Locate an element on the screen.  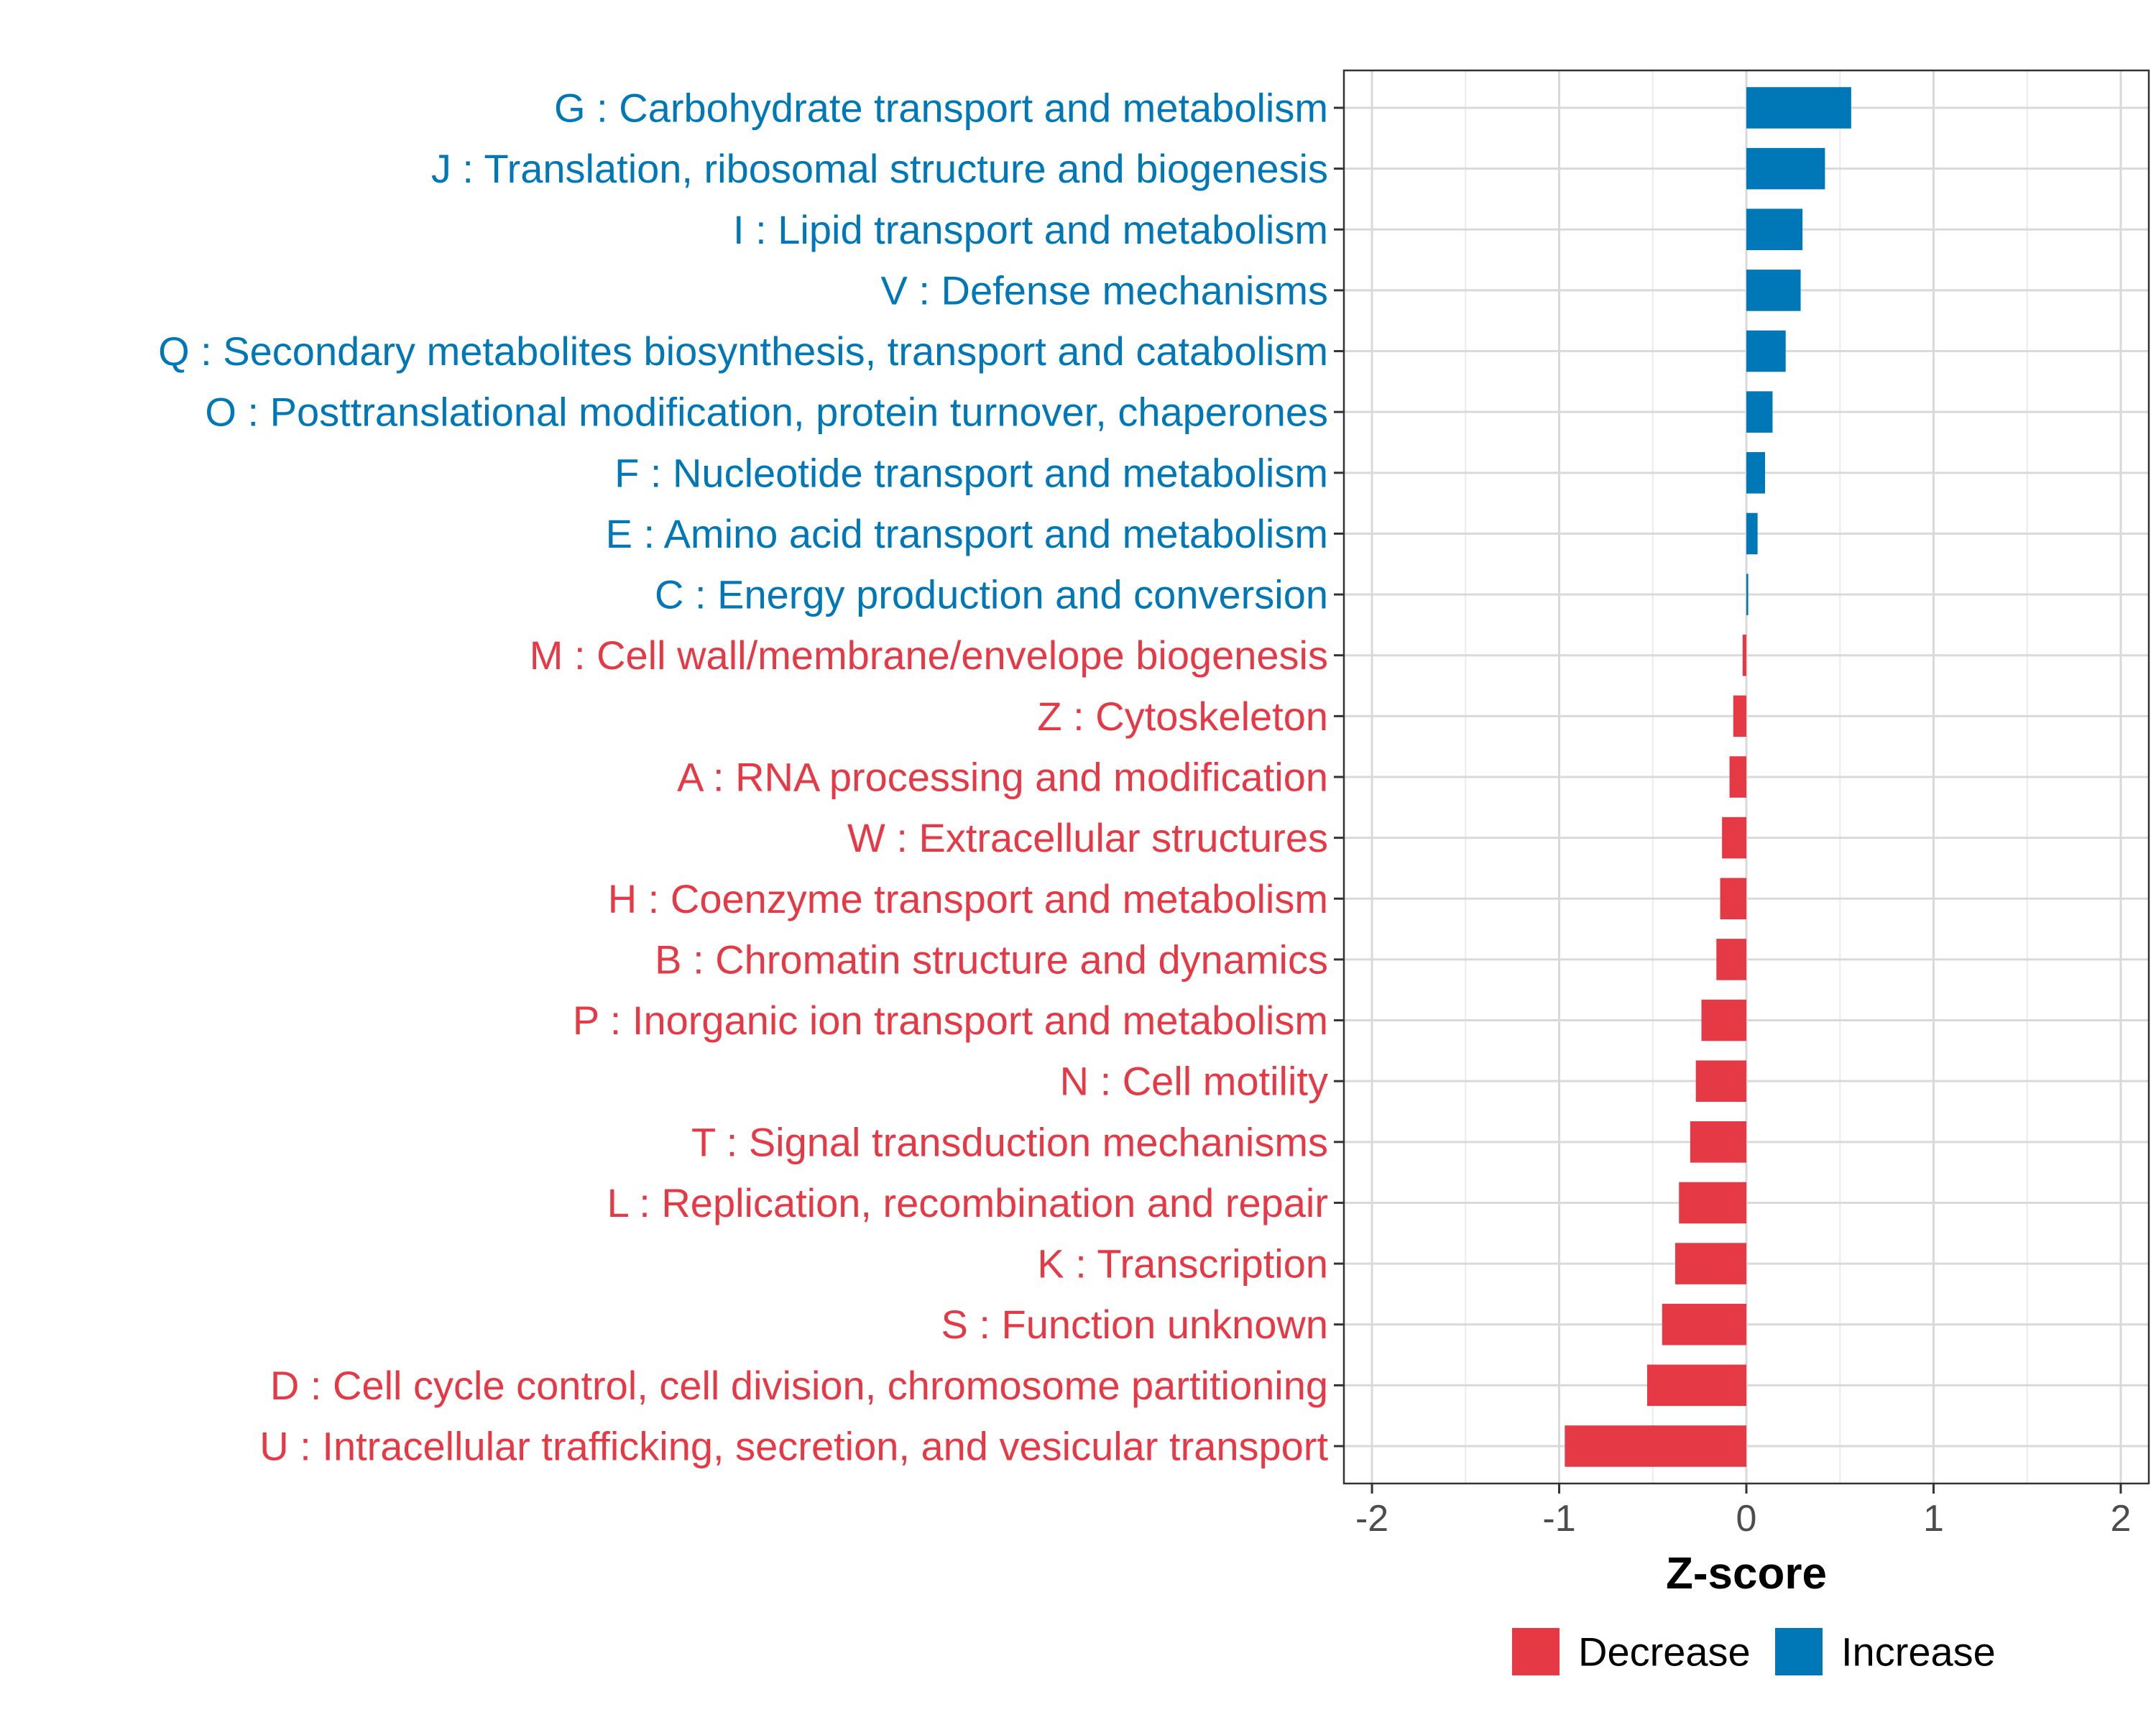
legend-swatch-decrease is located at coordinates (1536, 1651).